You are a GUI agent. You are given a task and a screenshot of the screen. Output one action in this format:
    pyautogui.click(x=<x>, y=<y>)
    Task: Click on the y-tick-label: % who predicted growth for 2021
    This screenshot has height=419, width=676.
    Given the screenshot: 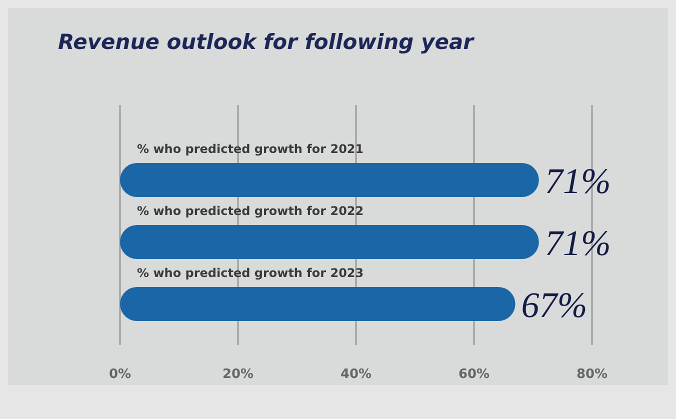 What is the action you would take?
    pyautogui.click(x=250, y=149)
    